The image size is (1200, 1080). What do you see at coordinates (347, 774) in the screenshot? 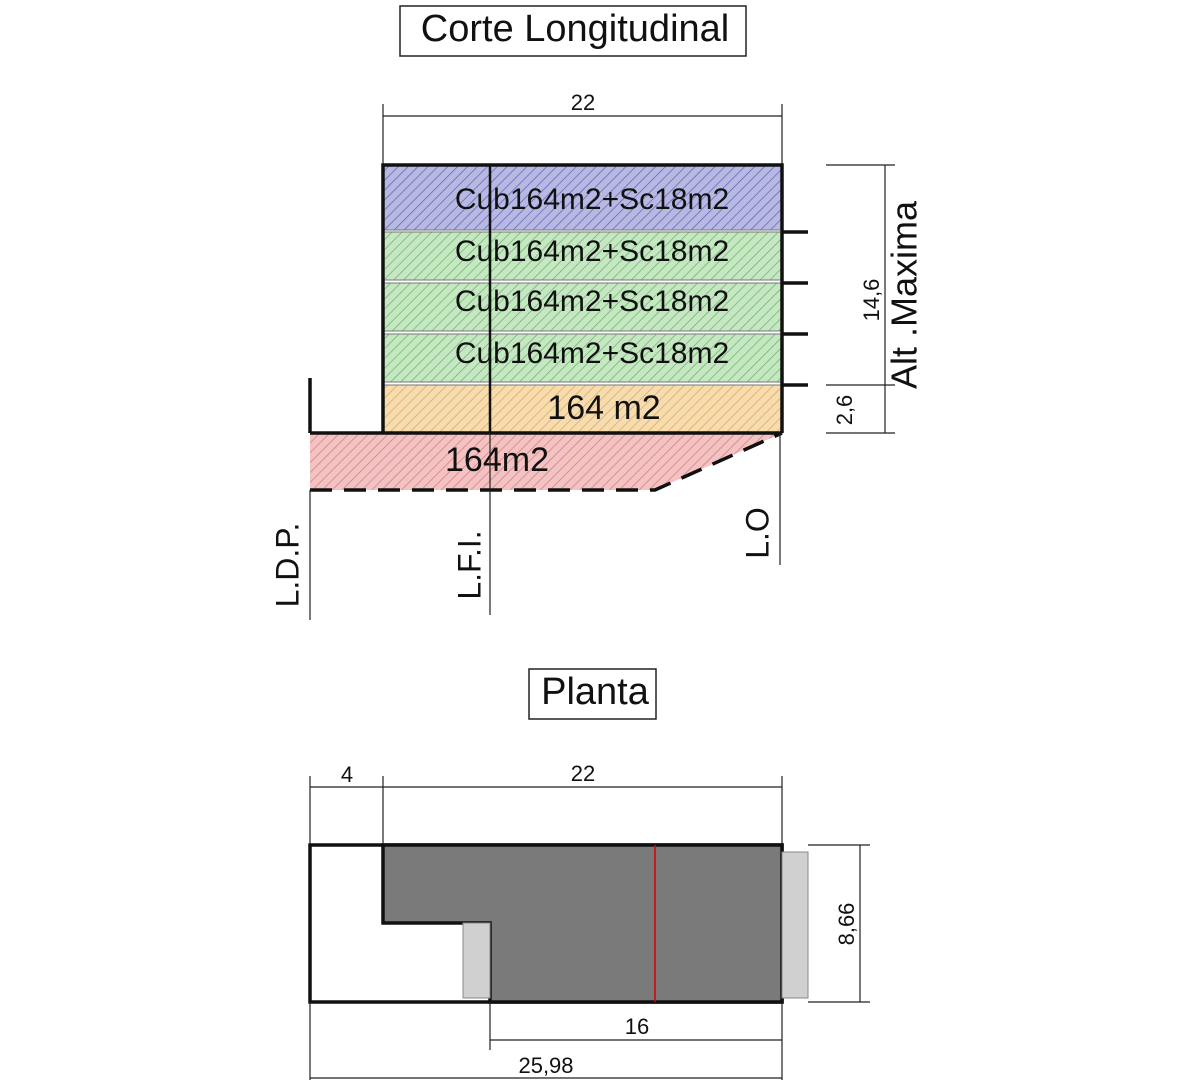
I see `dim-text: 4` at bounding box center [347, 774].